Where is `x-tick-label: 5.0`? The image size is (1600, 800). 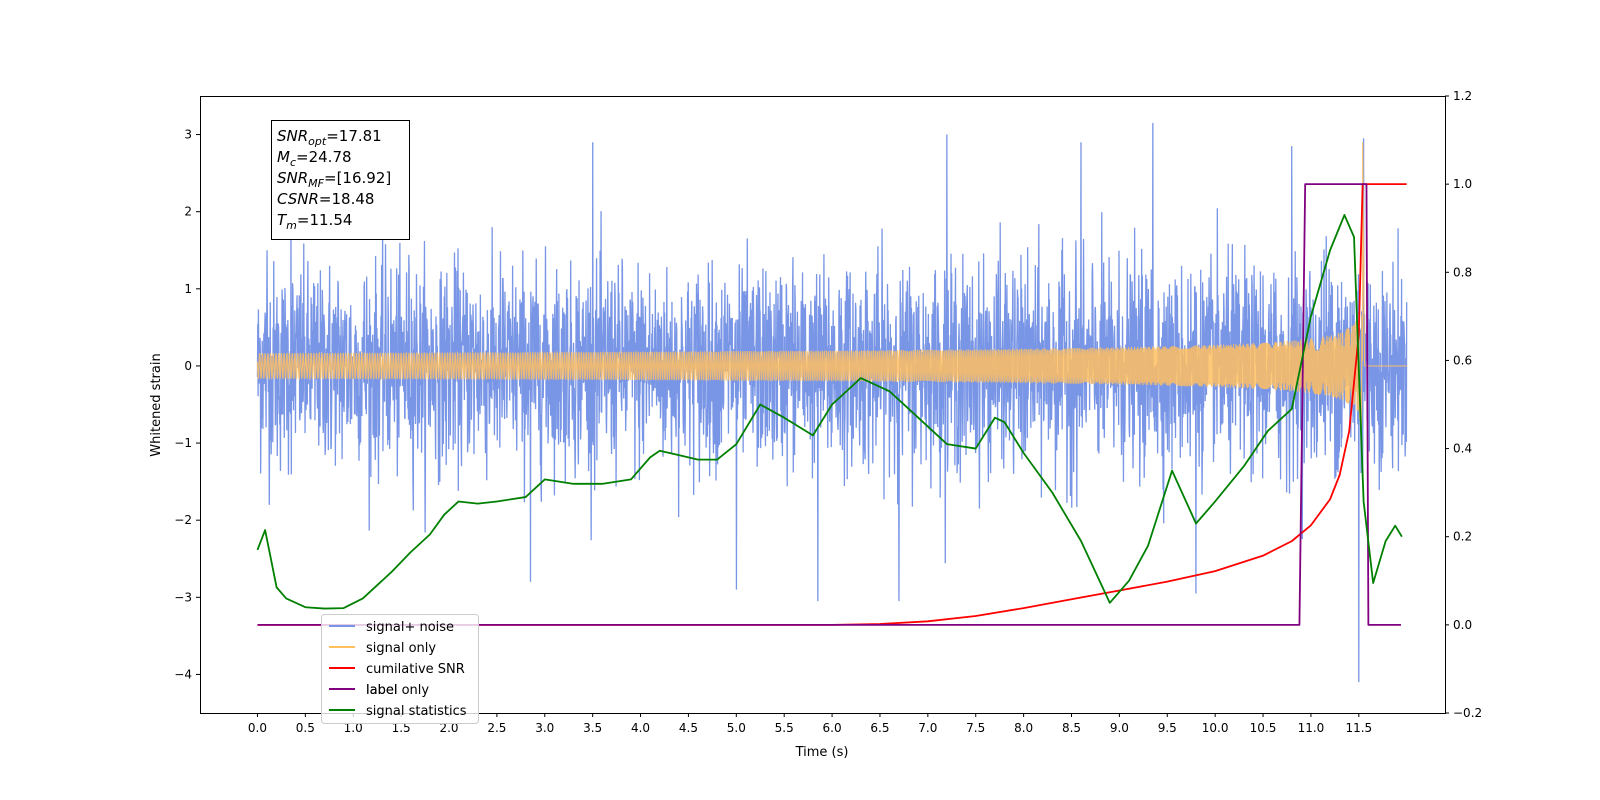 x-tick-label: 5.0 is located at coordinates (736, 728).